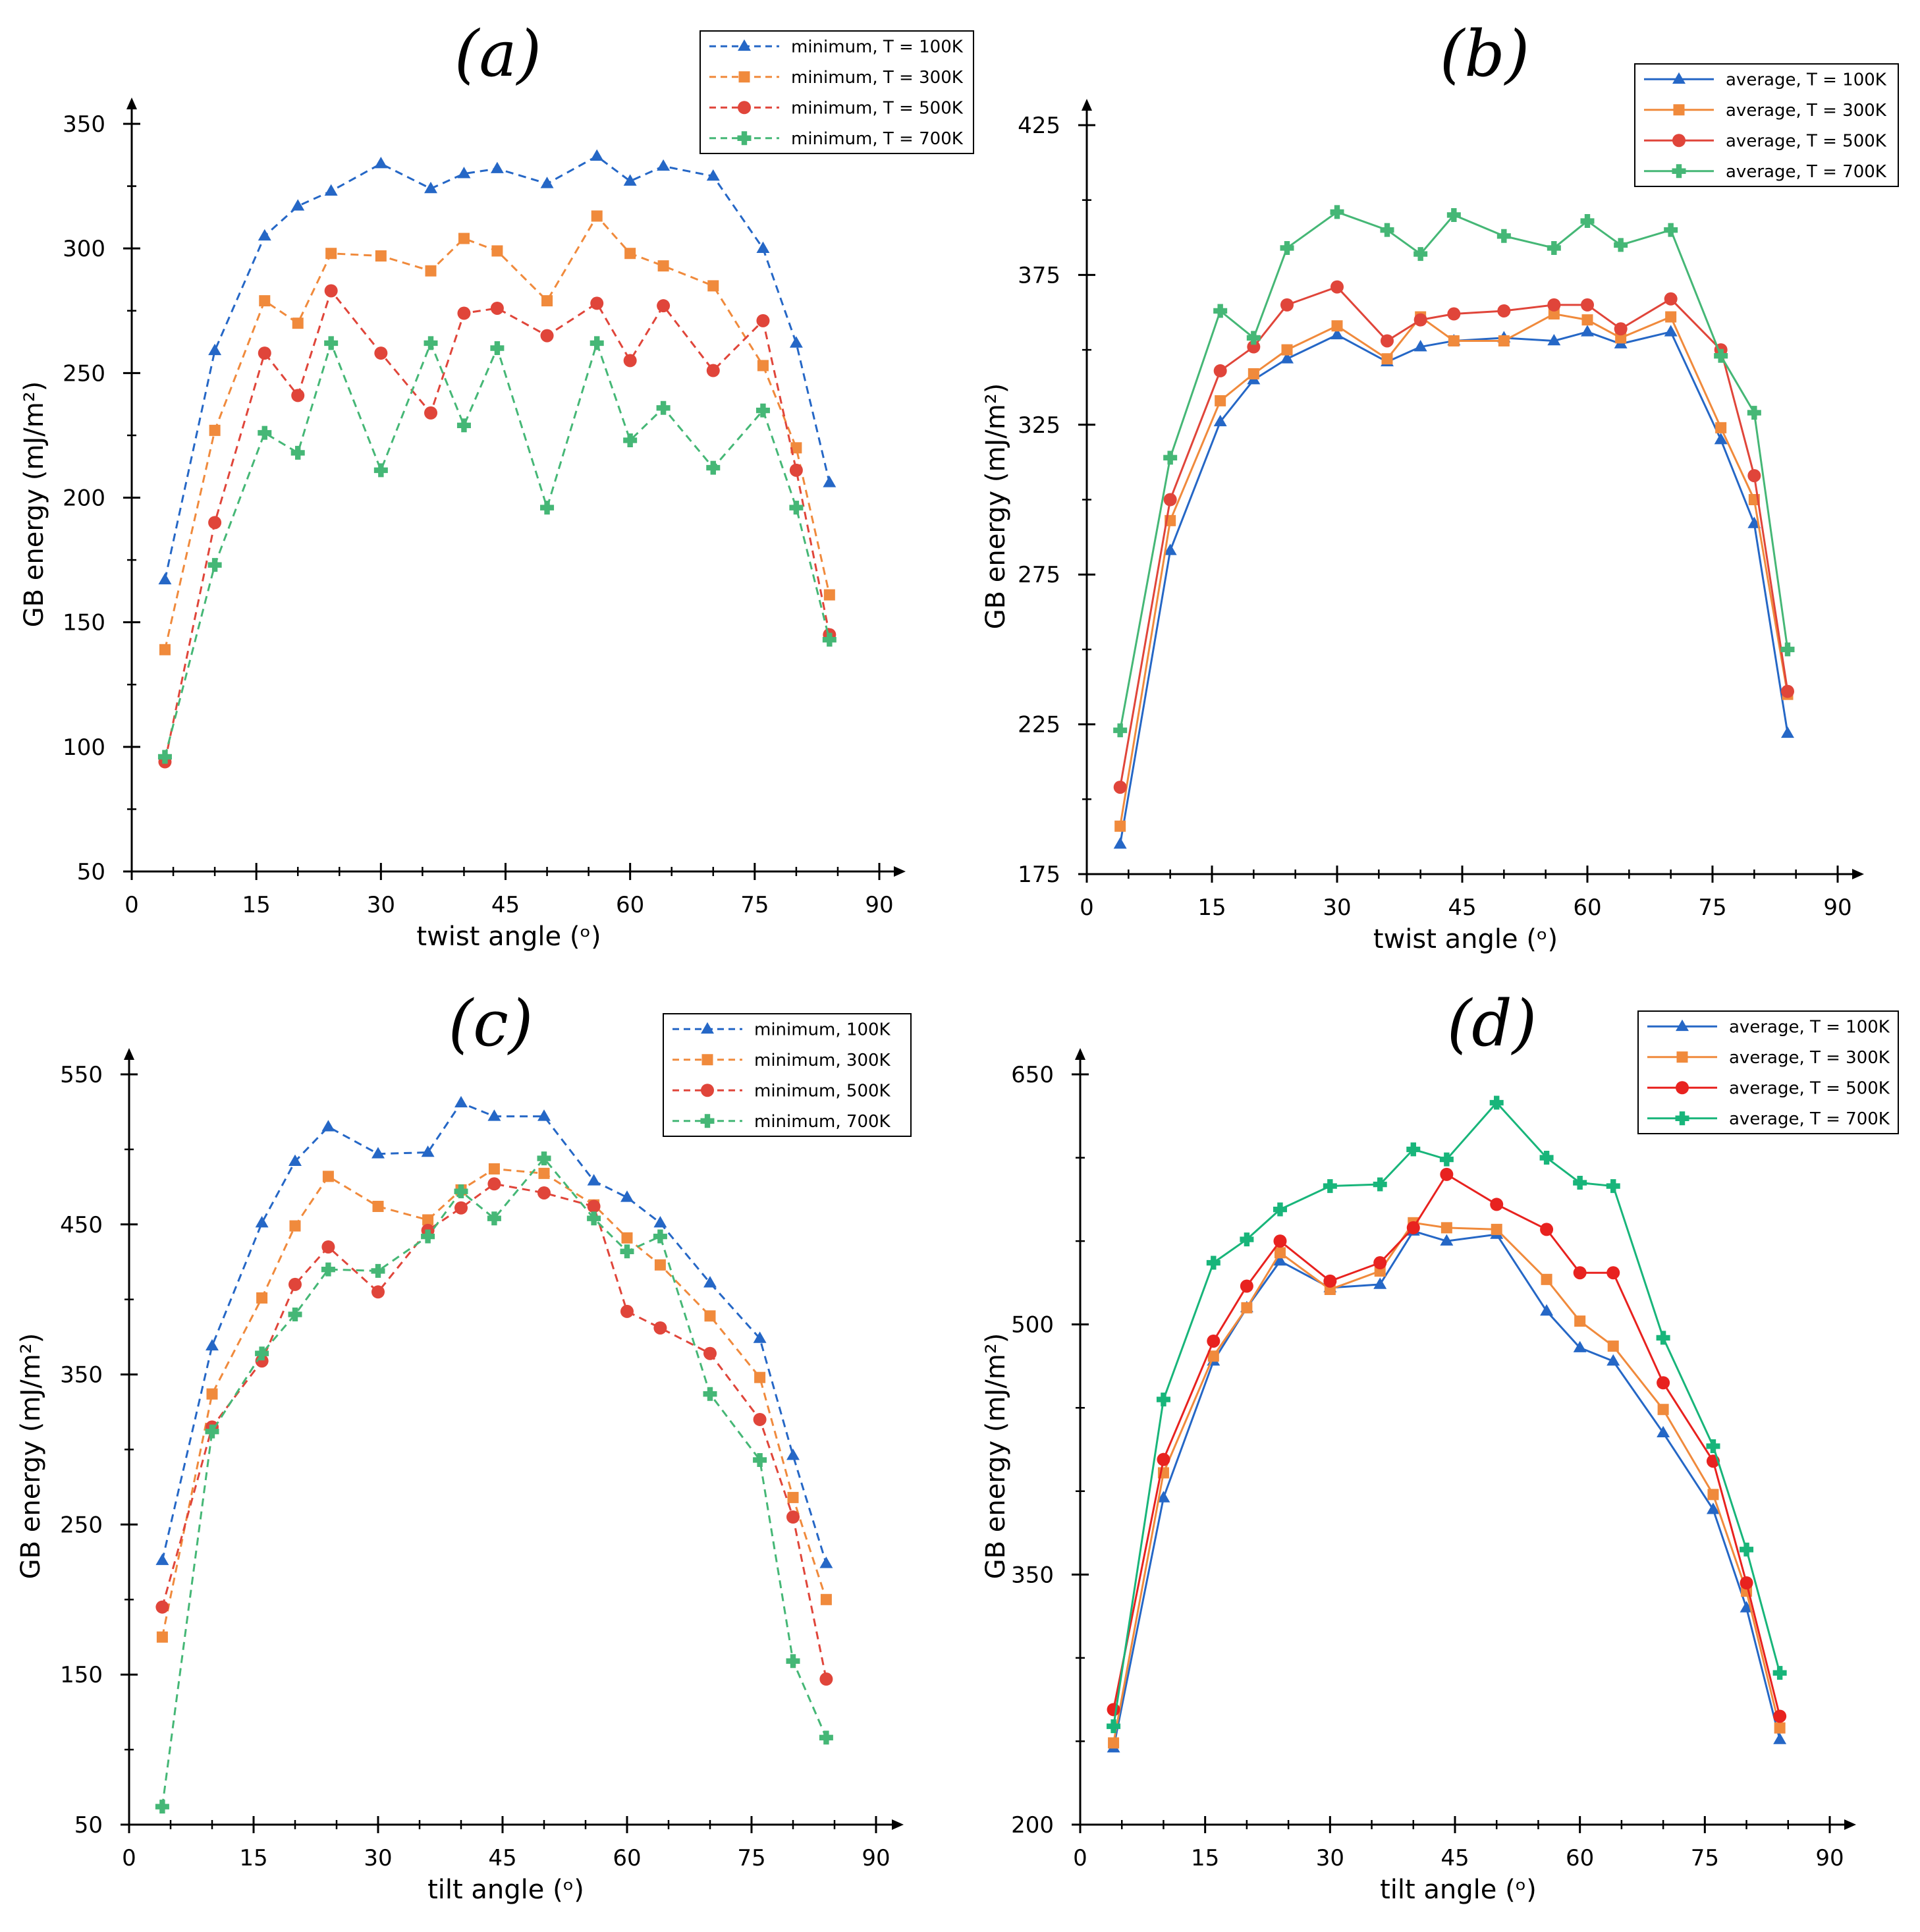  What do you see at coordinates (84, 623) in the screenshot?
I see `y-tick-label: 150` at bounding box center [84, 623].